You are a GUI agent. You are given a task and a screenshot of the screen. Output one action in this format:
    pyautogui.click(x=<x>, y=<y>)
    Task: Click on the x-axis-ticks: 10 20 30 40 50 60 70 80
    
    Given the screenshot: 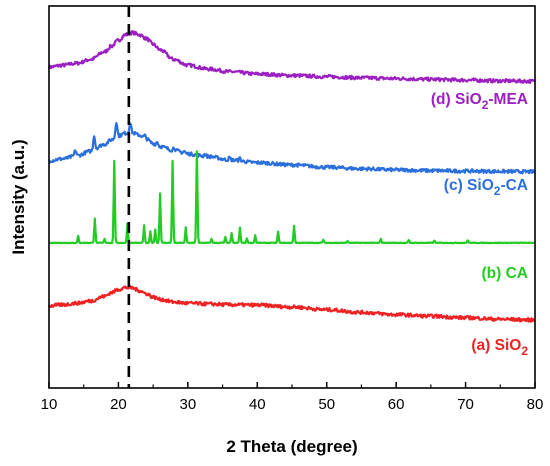 What is the action you would take?
    pyautogui.click(x=292, y=397)
    